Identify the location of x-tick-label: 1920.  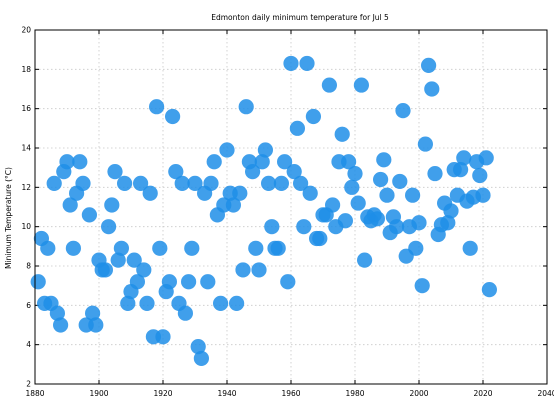
(162, 393).